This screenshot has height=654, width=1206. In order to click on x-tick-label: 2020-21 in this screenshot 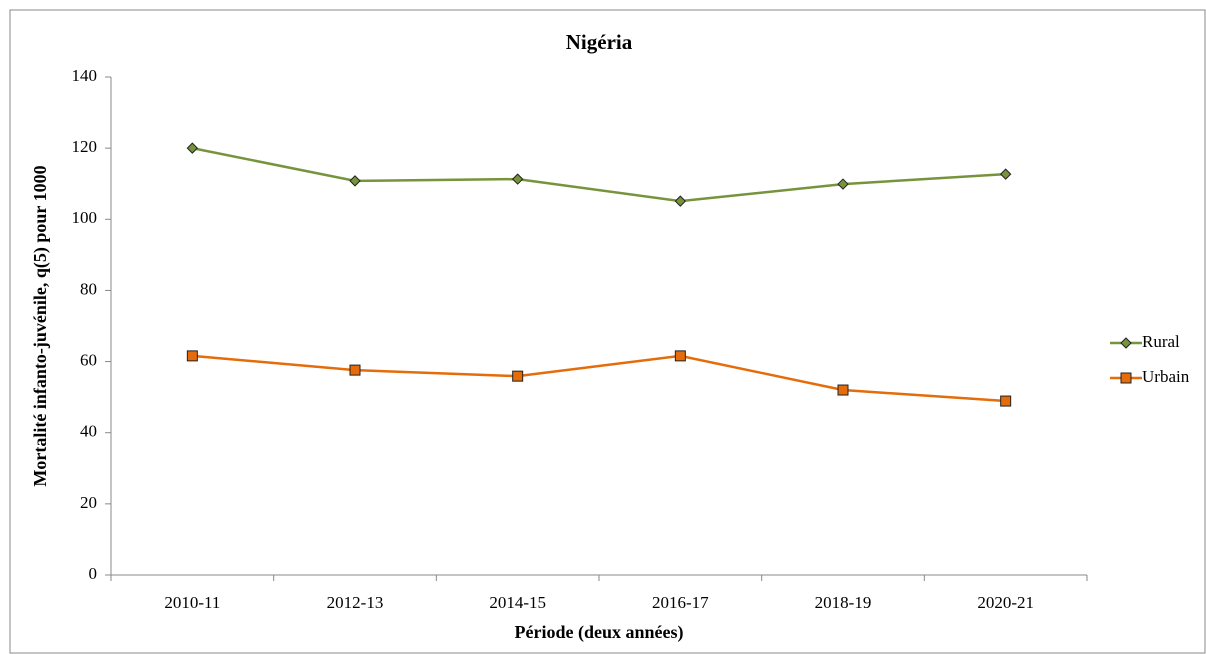, I will do `click(1005, 602)`.